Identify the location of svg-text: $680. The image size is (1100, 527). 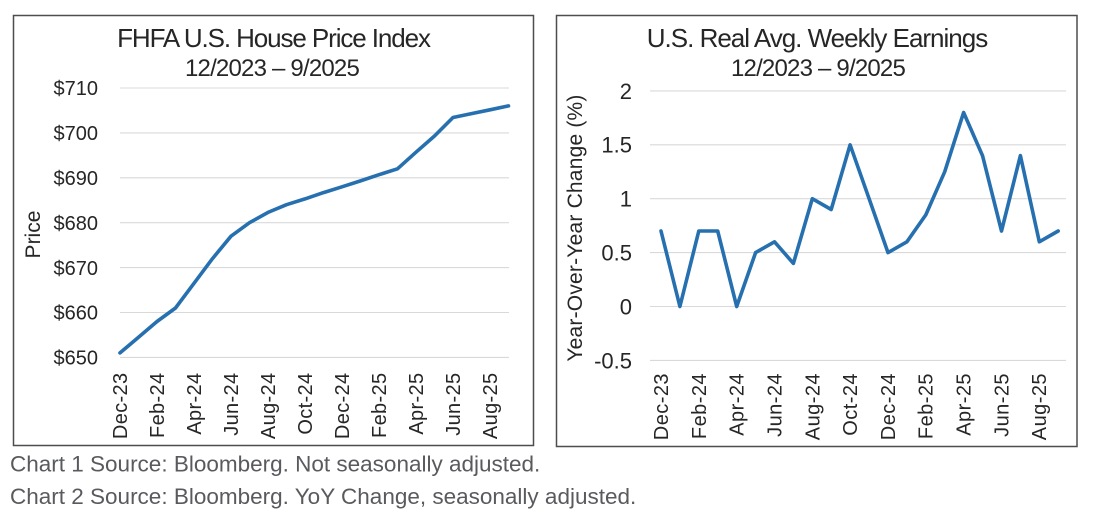
(76, 224).